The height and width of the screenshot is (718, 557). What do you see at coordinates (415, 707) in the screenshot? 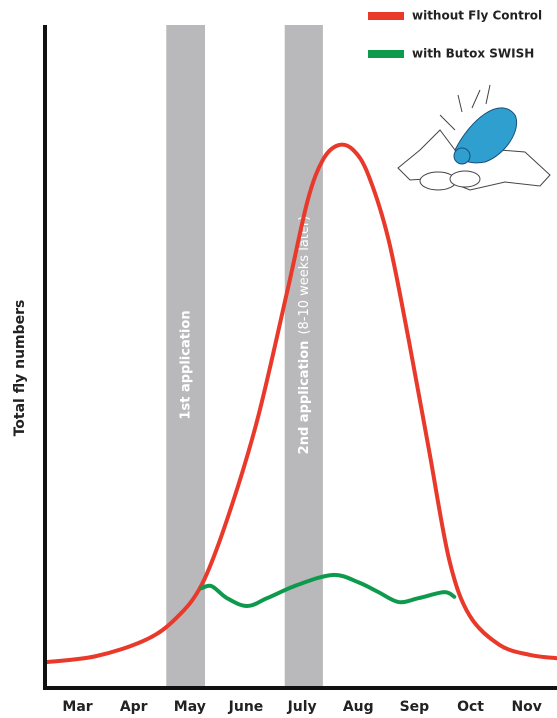
I see `x-tick-label: Sep` at bounding box center [415, 707].